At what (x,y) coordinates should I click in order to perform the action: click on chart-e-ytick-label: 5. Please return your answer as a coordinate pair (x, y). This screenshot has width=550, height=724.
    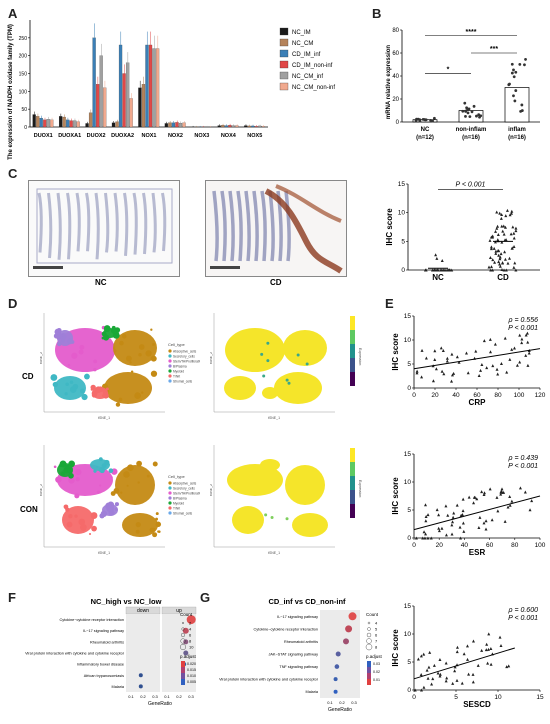
    Looking at the image, I should click on (409, 510).